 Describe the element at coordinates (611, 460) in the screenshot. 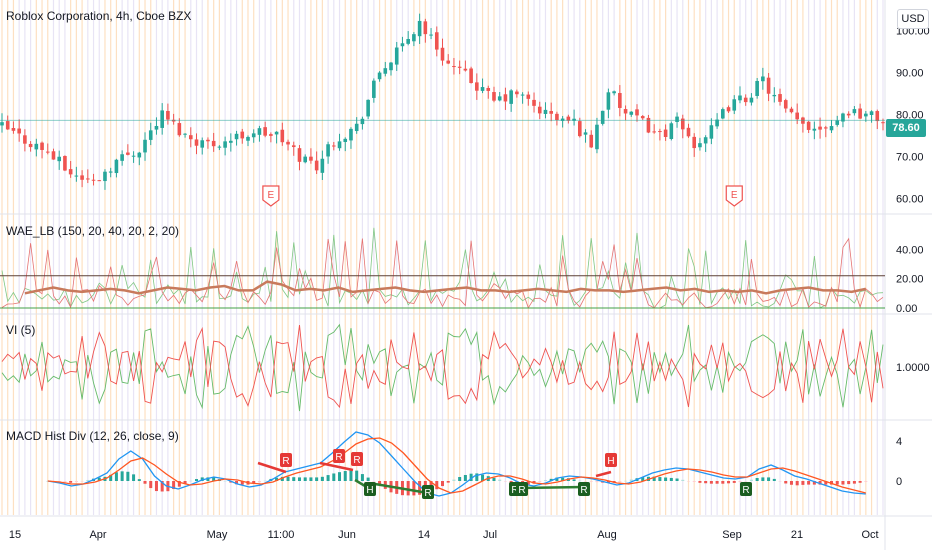

I see `divergence-label: H` at that location.